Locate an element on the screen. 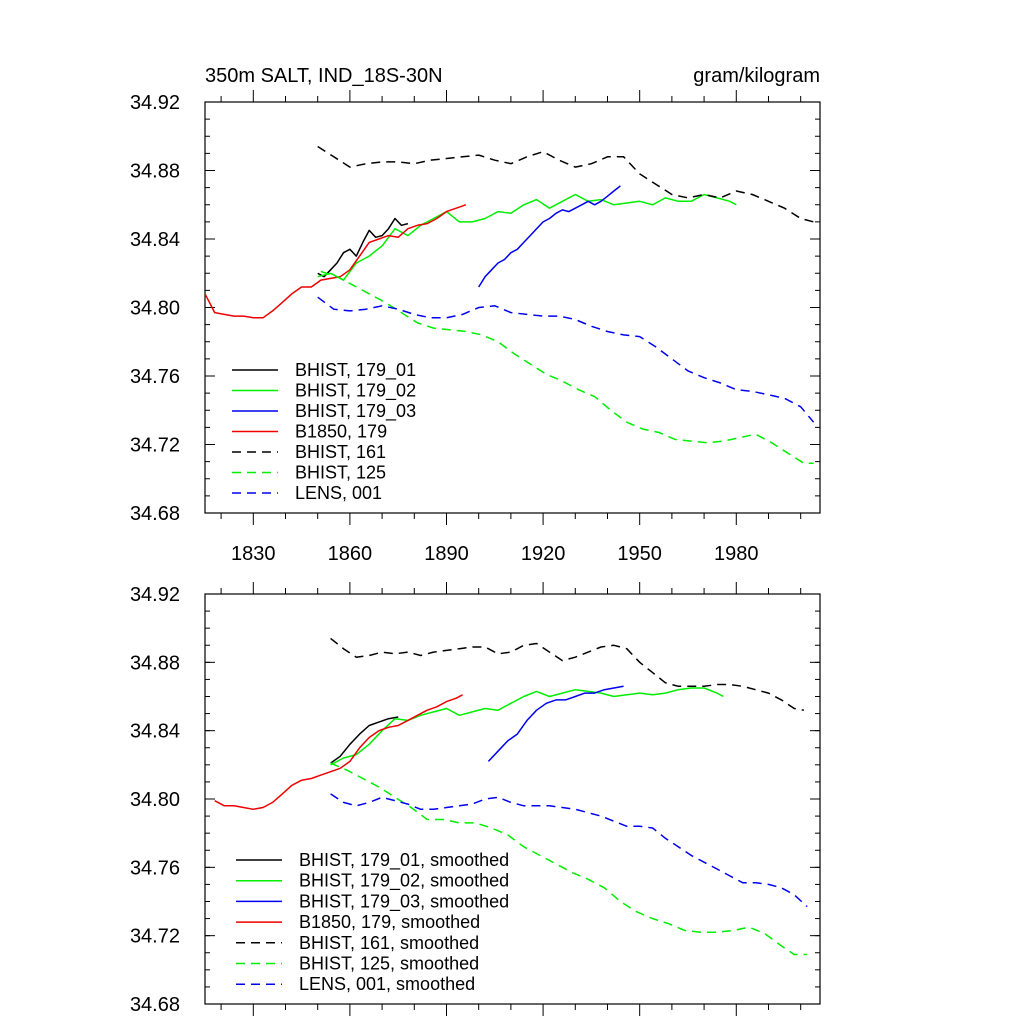 The image size is (1024, 1024). x-tick-label: 1920 is located at coordinates (543, 554).